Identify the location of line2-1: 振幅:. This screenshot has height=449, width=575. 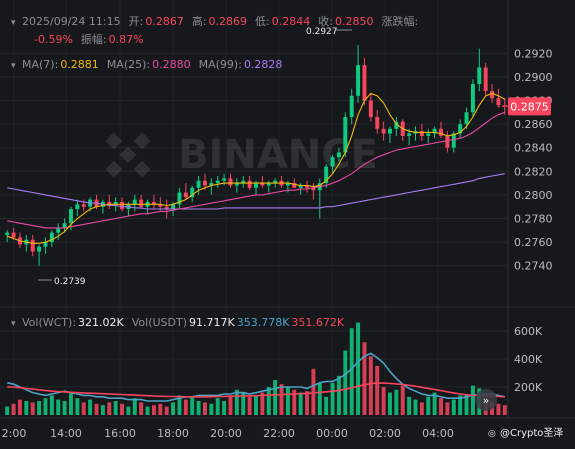
(94, 39).